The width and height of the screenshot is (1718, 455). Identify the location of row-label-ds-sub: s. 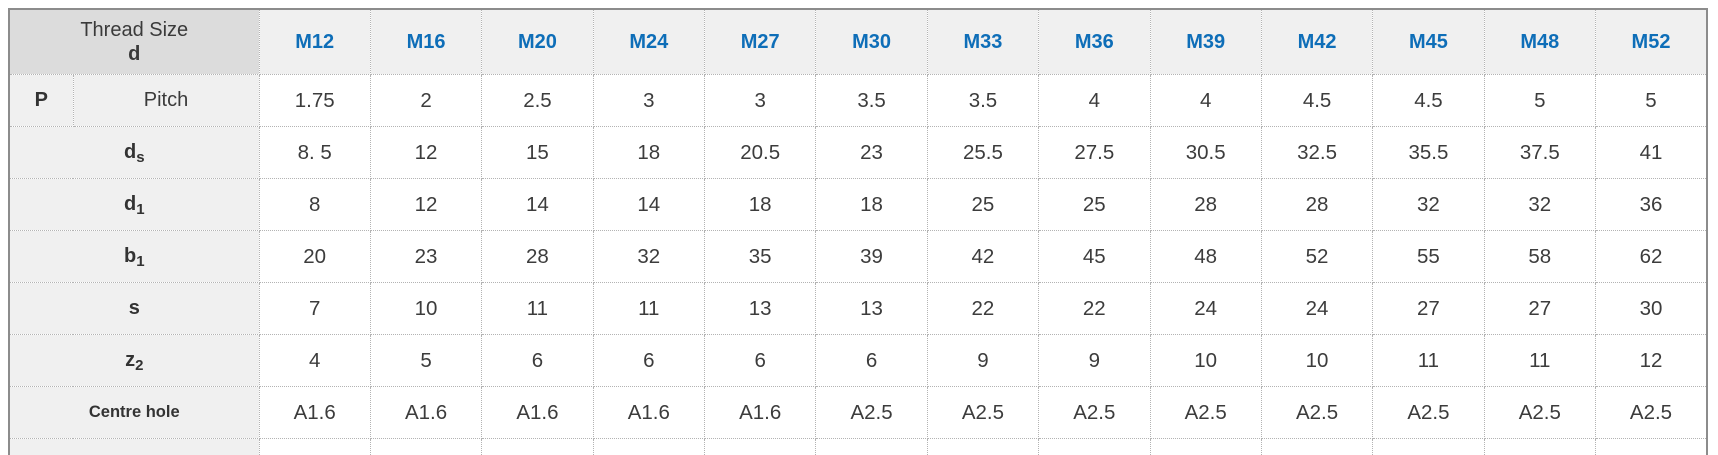
(140, 157).